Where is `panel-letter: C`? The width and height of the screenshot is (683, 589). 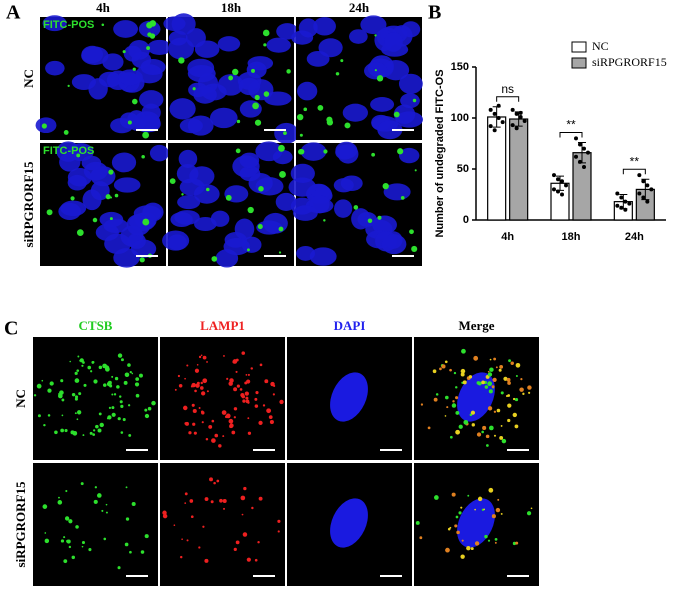
panel-letter: C is located at coordinates (11, 329).